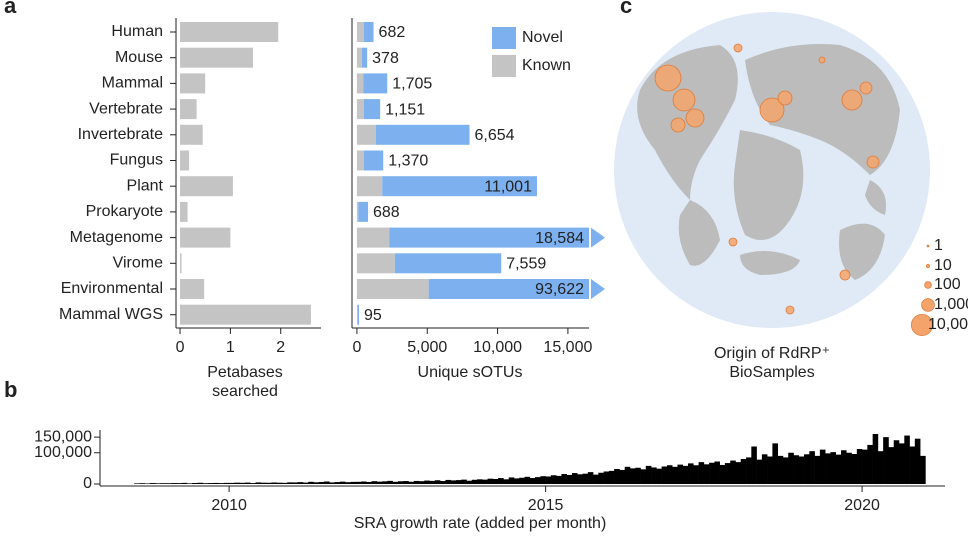 The height and width of the screenshot is (544, 968). Describe the element at coordinates (542, 37) in the screenshot. I see `legend-label: Novel` at that location.